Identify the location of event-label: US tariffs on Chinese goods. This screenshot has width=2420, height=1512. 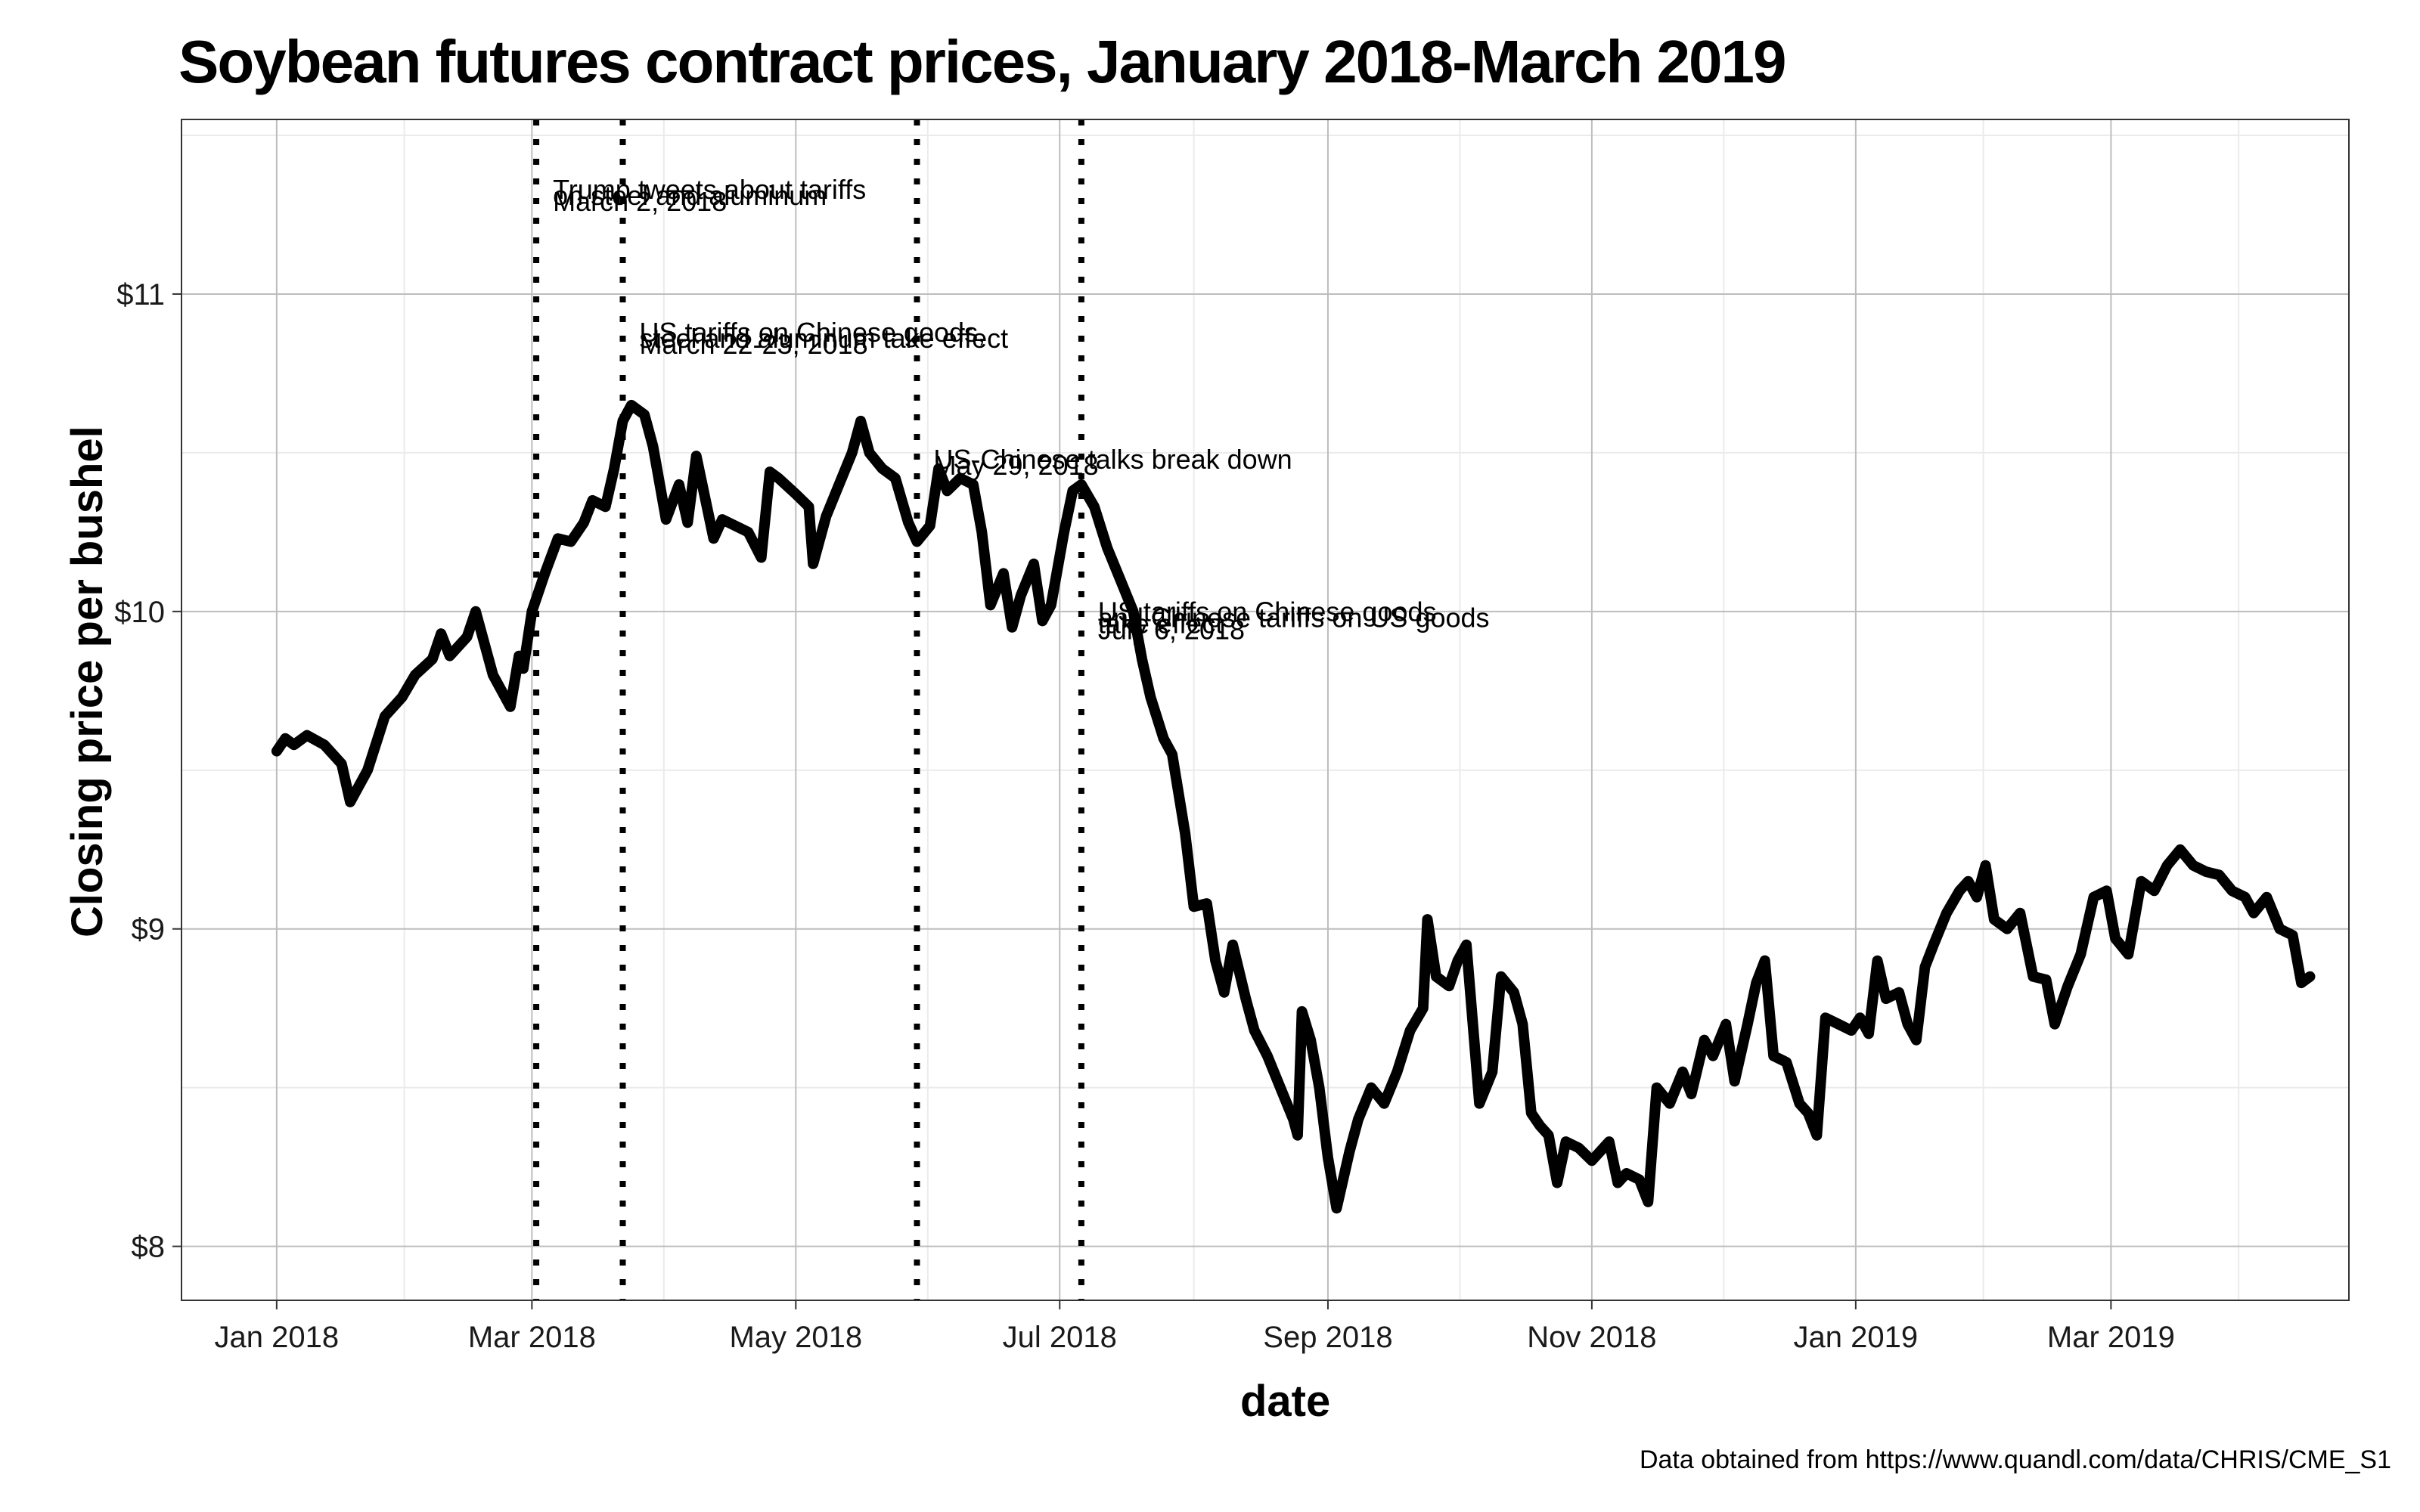
(1267, 611).